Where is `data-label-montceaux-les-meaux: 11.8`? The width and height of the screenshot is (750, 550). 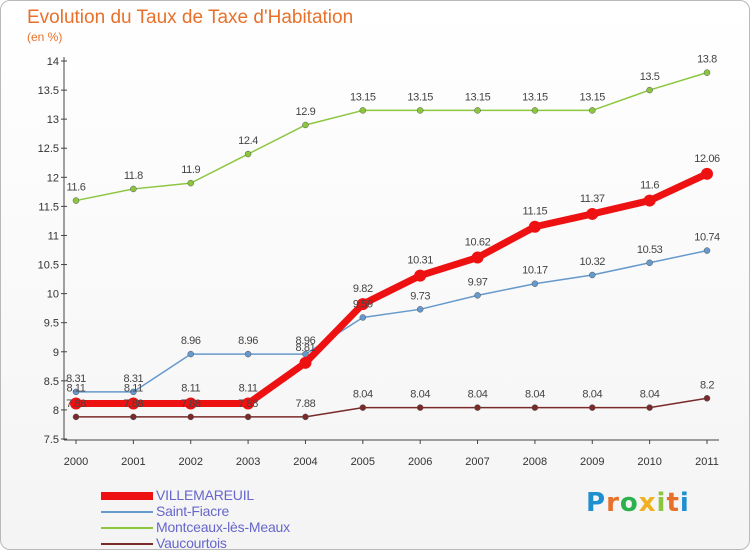
data-label-montceaux-les-meaux: 11.8 is located at coordinates (133, 176).